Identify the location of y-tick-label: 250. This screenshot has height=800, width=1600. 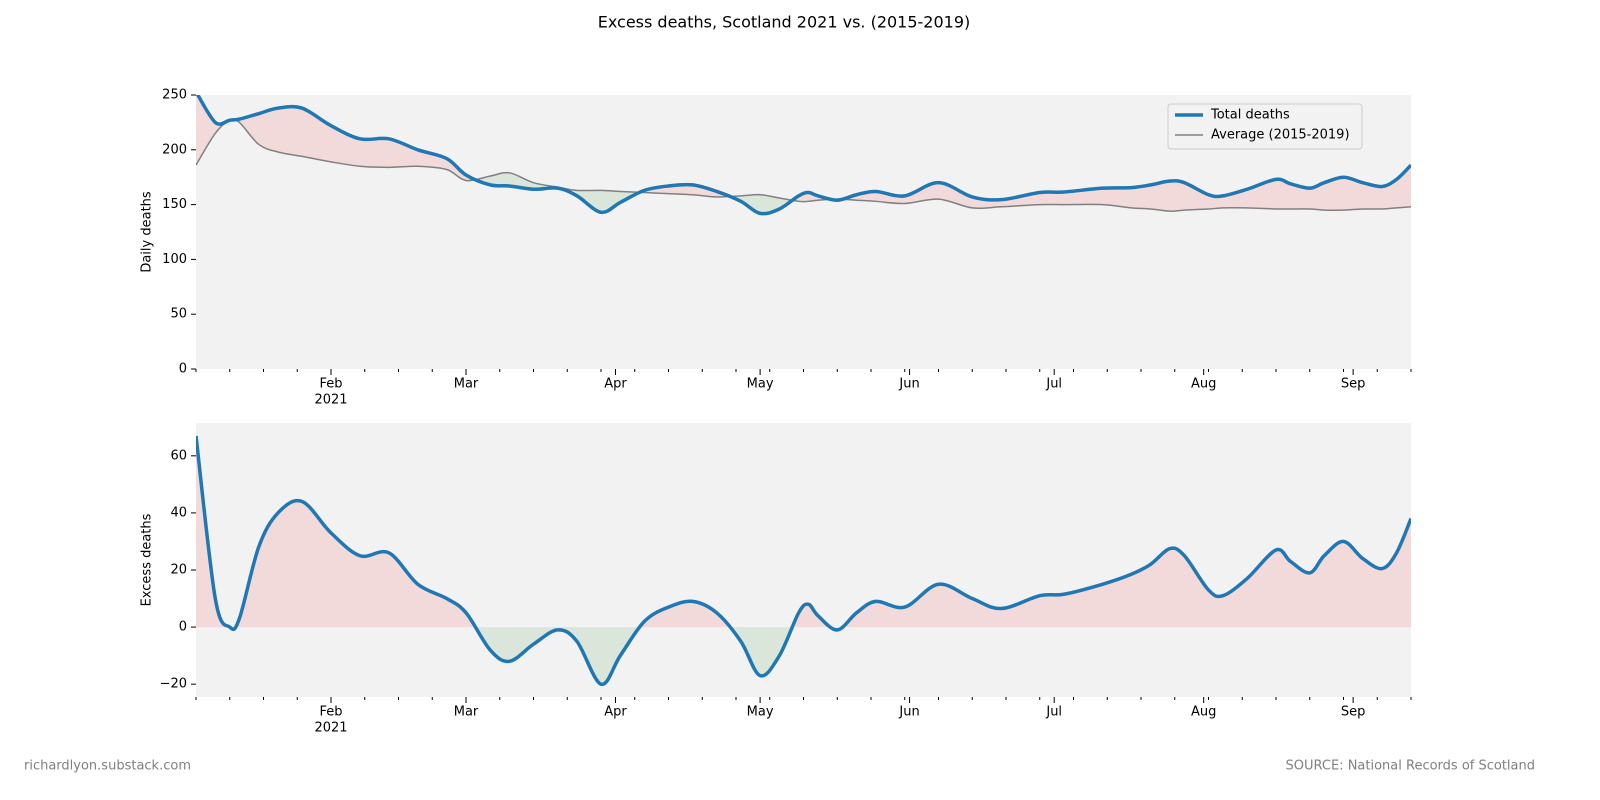
(174, 95).